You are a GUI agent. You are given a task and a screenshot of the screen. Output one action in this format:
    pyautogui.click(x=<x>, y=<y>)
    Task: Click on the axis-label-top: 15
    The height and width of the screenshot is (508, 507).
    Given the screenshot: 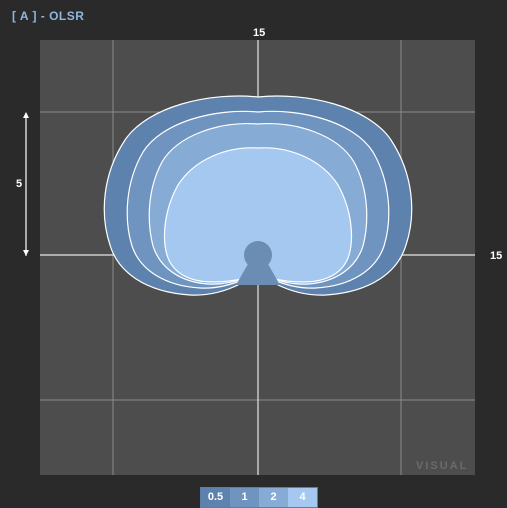 What is the action you would take?
    pyautogui.click(x=259, y=33)
    